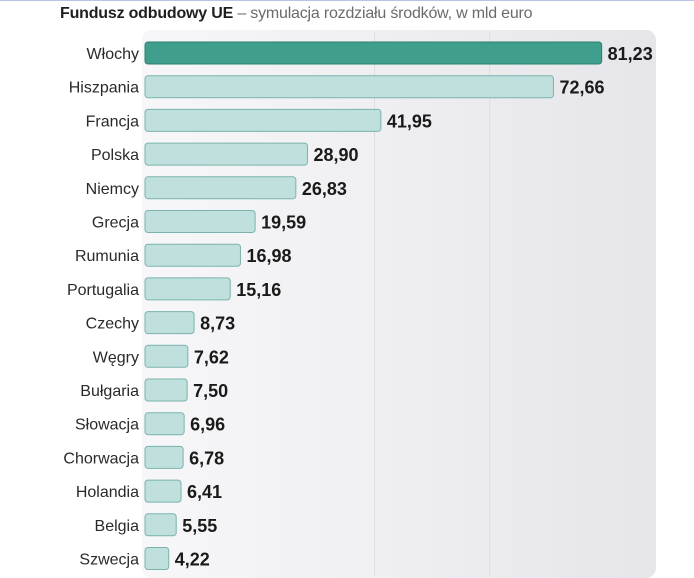  What do you see at coordinates (107, 425) in the screenshot?
I see `category-label: Słowacja` at bounding box center [107, 425].